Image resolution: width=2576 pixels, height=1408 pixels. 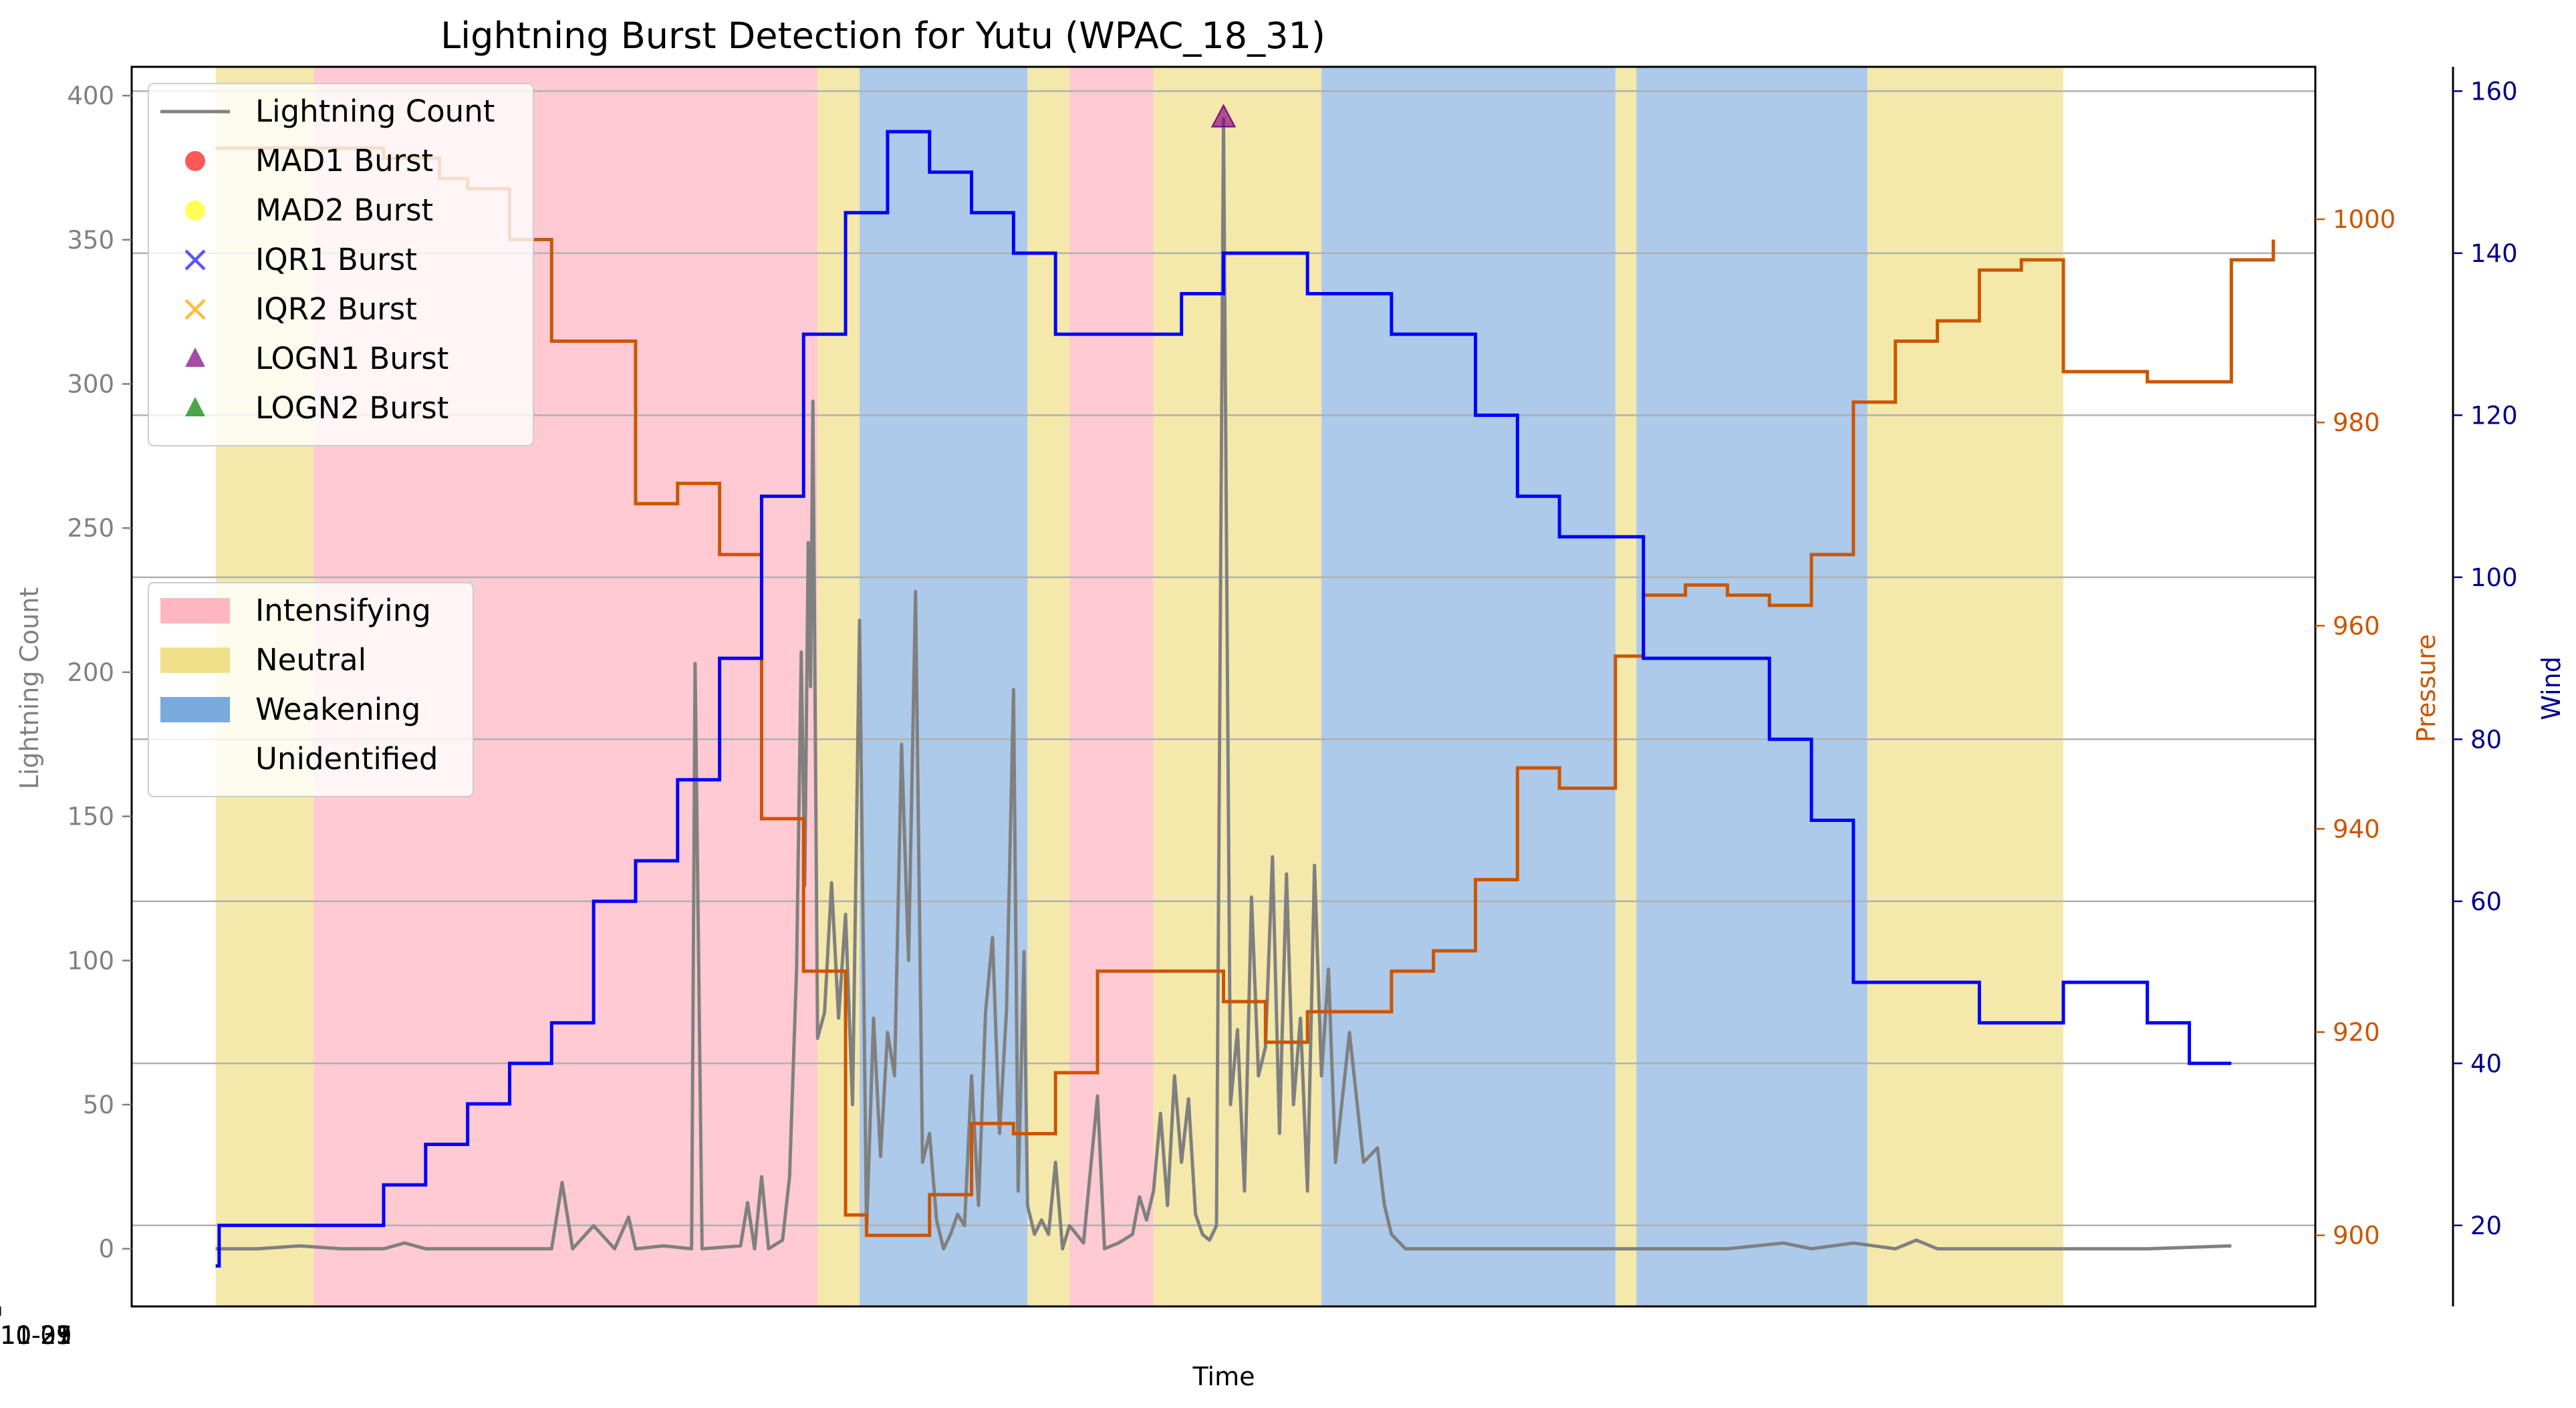 I want to click on y-tick-label: 350, so click(x=90, y=240).